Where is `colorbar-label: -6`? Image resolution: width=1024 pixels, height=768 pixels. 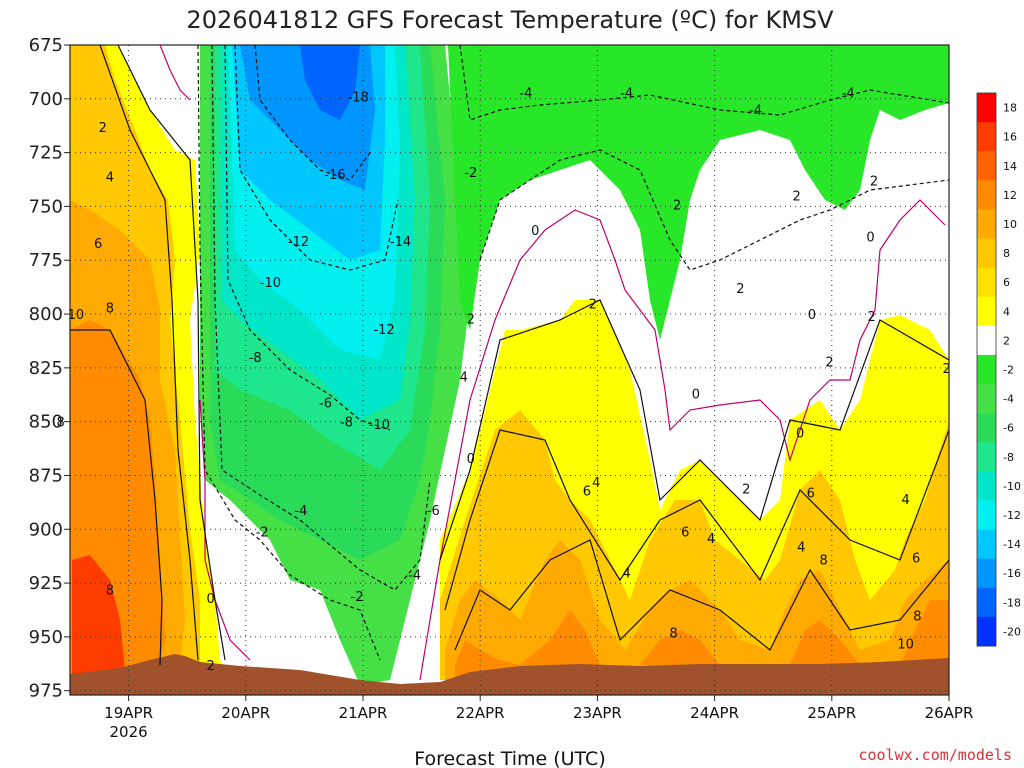
colorbar-label: -6 is located at coordinates (1008, 428).